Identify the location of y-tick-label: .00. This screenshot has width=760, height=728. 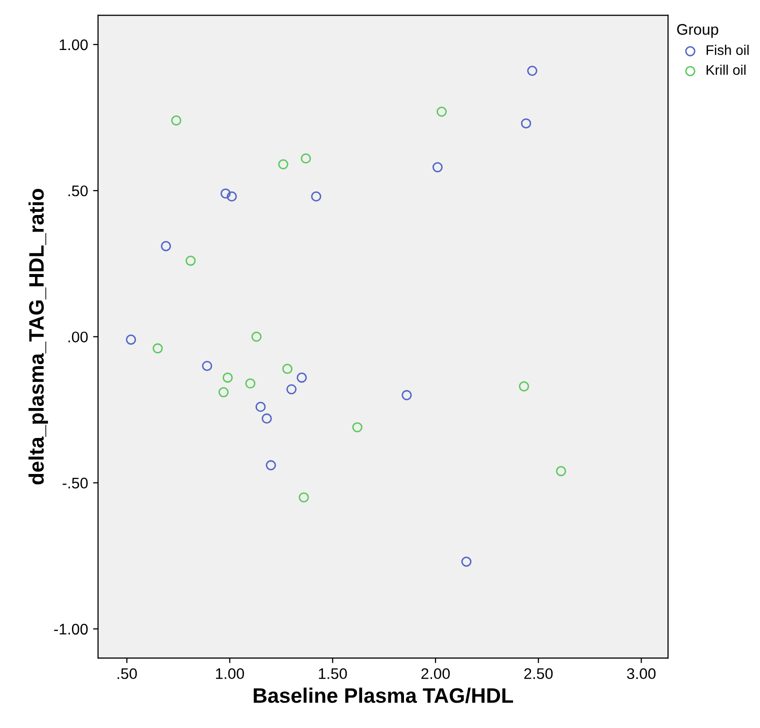
(78, 337).